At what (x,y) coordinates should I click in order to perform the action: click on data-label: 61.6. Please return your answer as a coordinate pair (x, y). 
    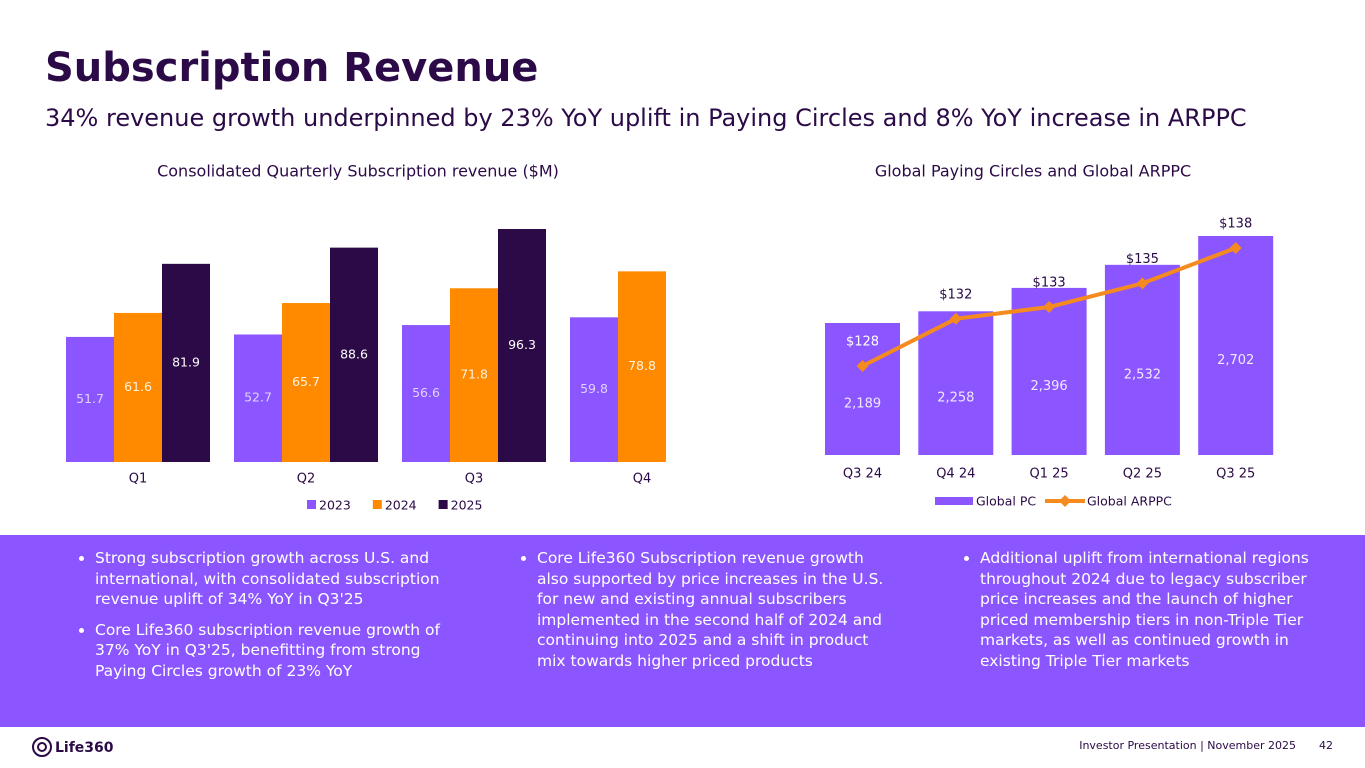
    Looking at the image, I should click on (138, 386).